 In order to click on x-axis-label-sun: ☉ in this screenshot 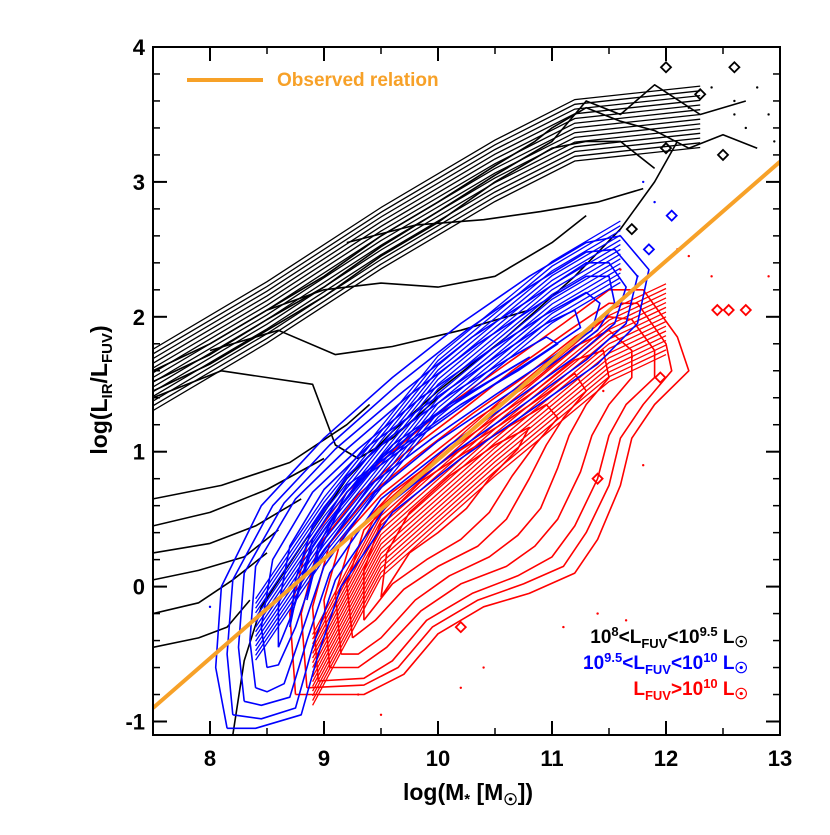, I will do `click(510, 800)`.